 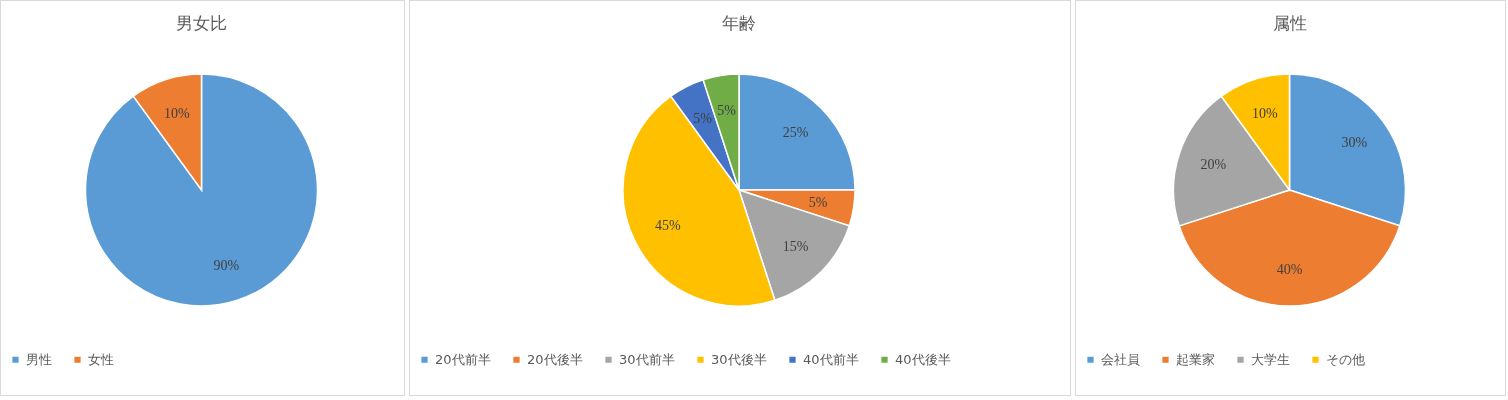 I want to click on data-label: 40%, so click(x=1289, y=269).